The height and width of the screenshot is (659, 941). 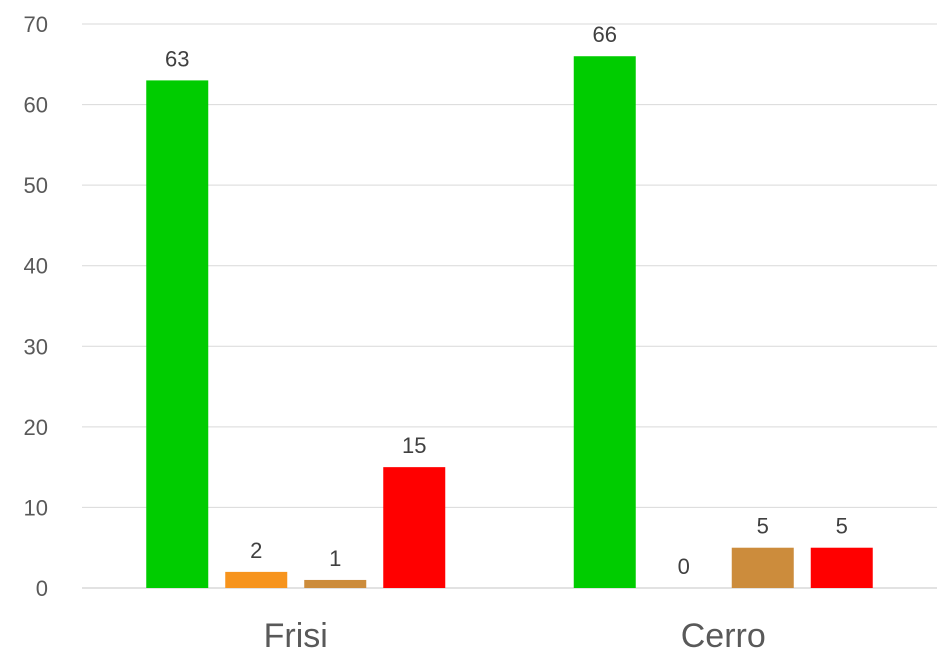 I want to click on y-tick-label: 50, so click(x=36, y=185).